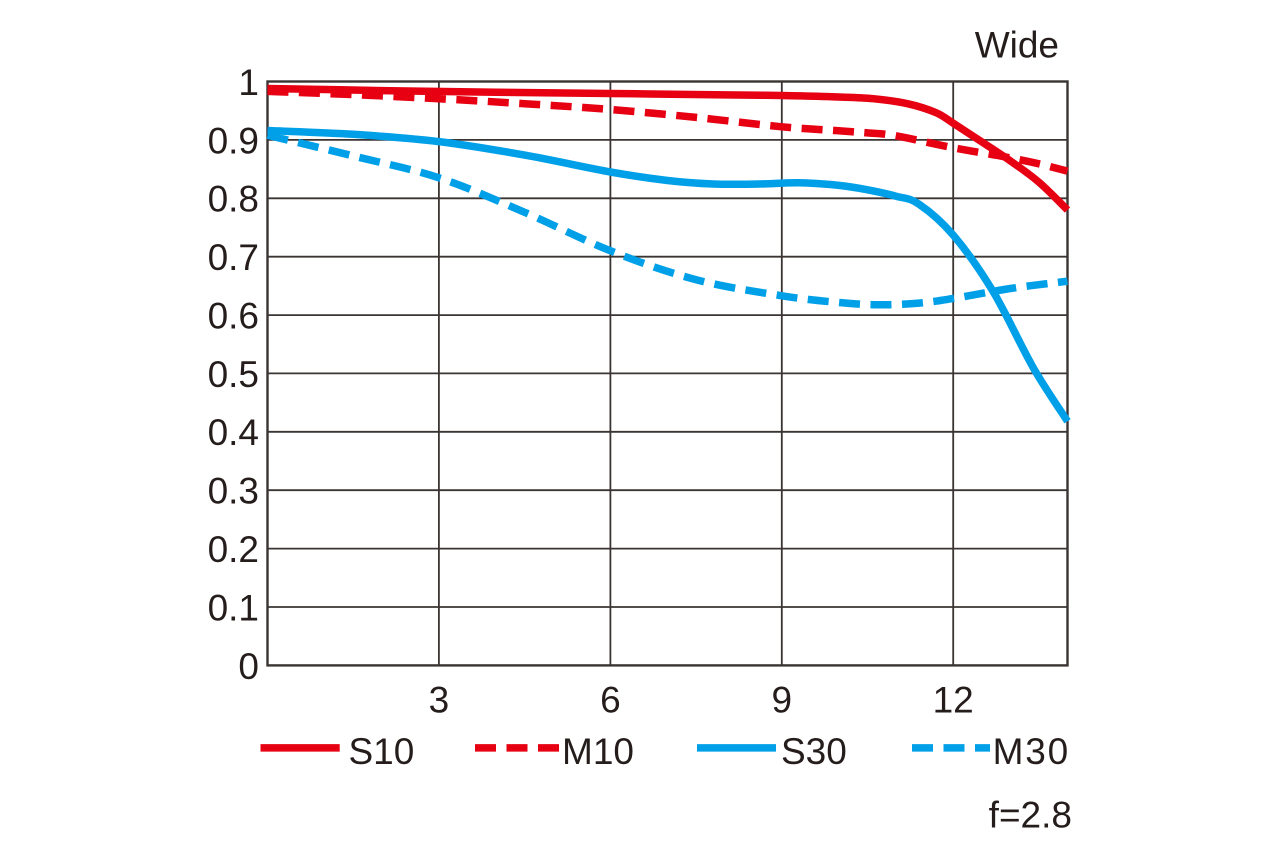  Describe the element at coordinates (233, 491) in the screenshot. I see `svg-text: 0.3` at that location.